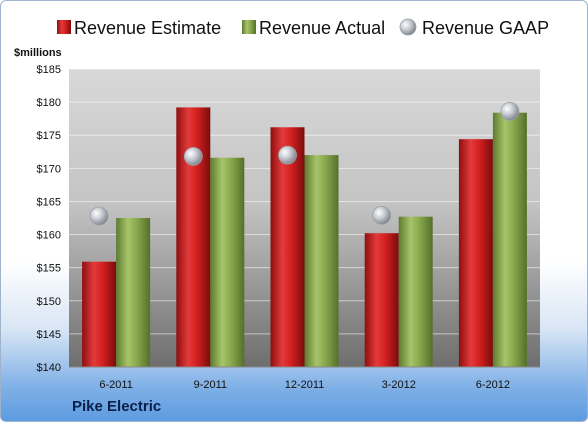  I want to click on x-tick-label: 9-2011, so click(210, 385).